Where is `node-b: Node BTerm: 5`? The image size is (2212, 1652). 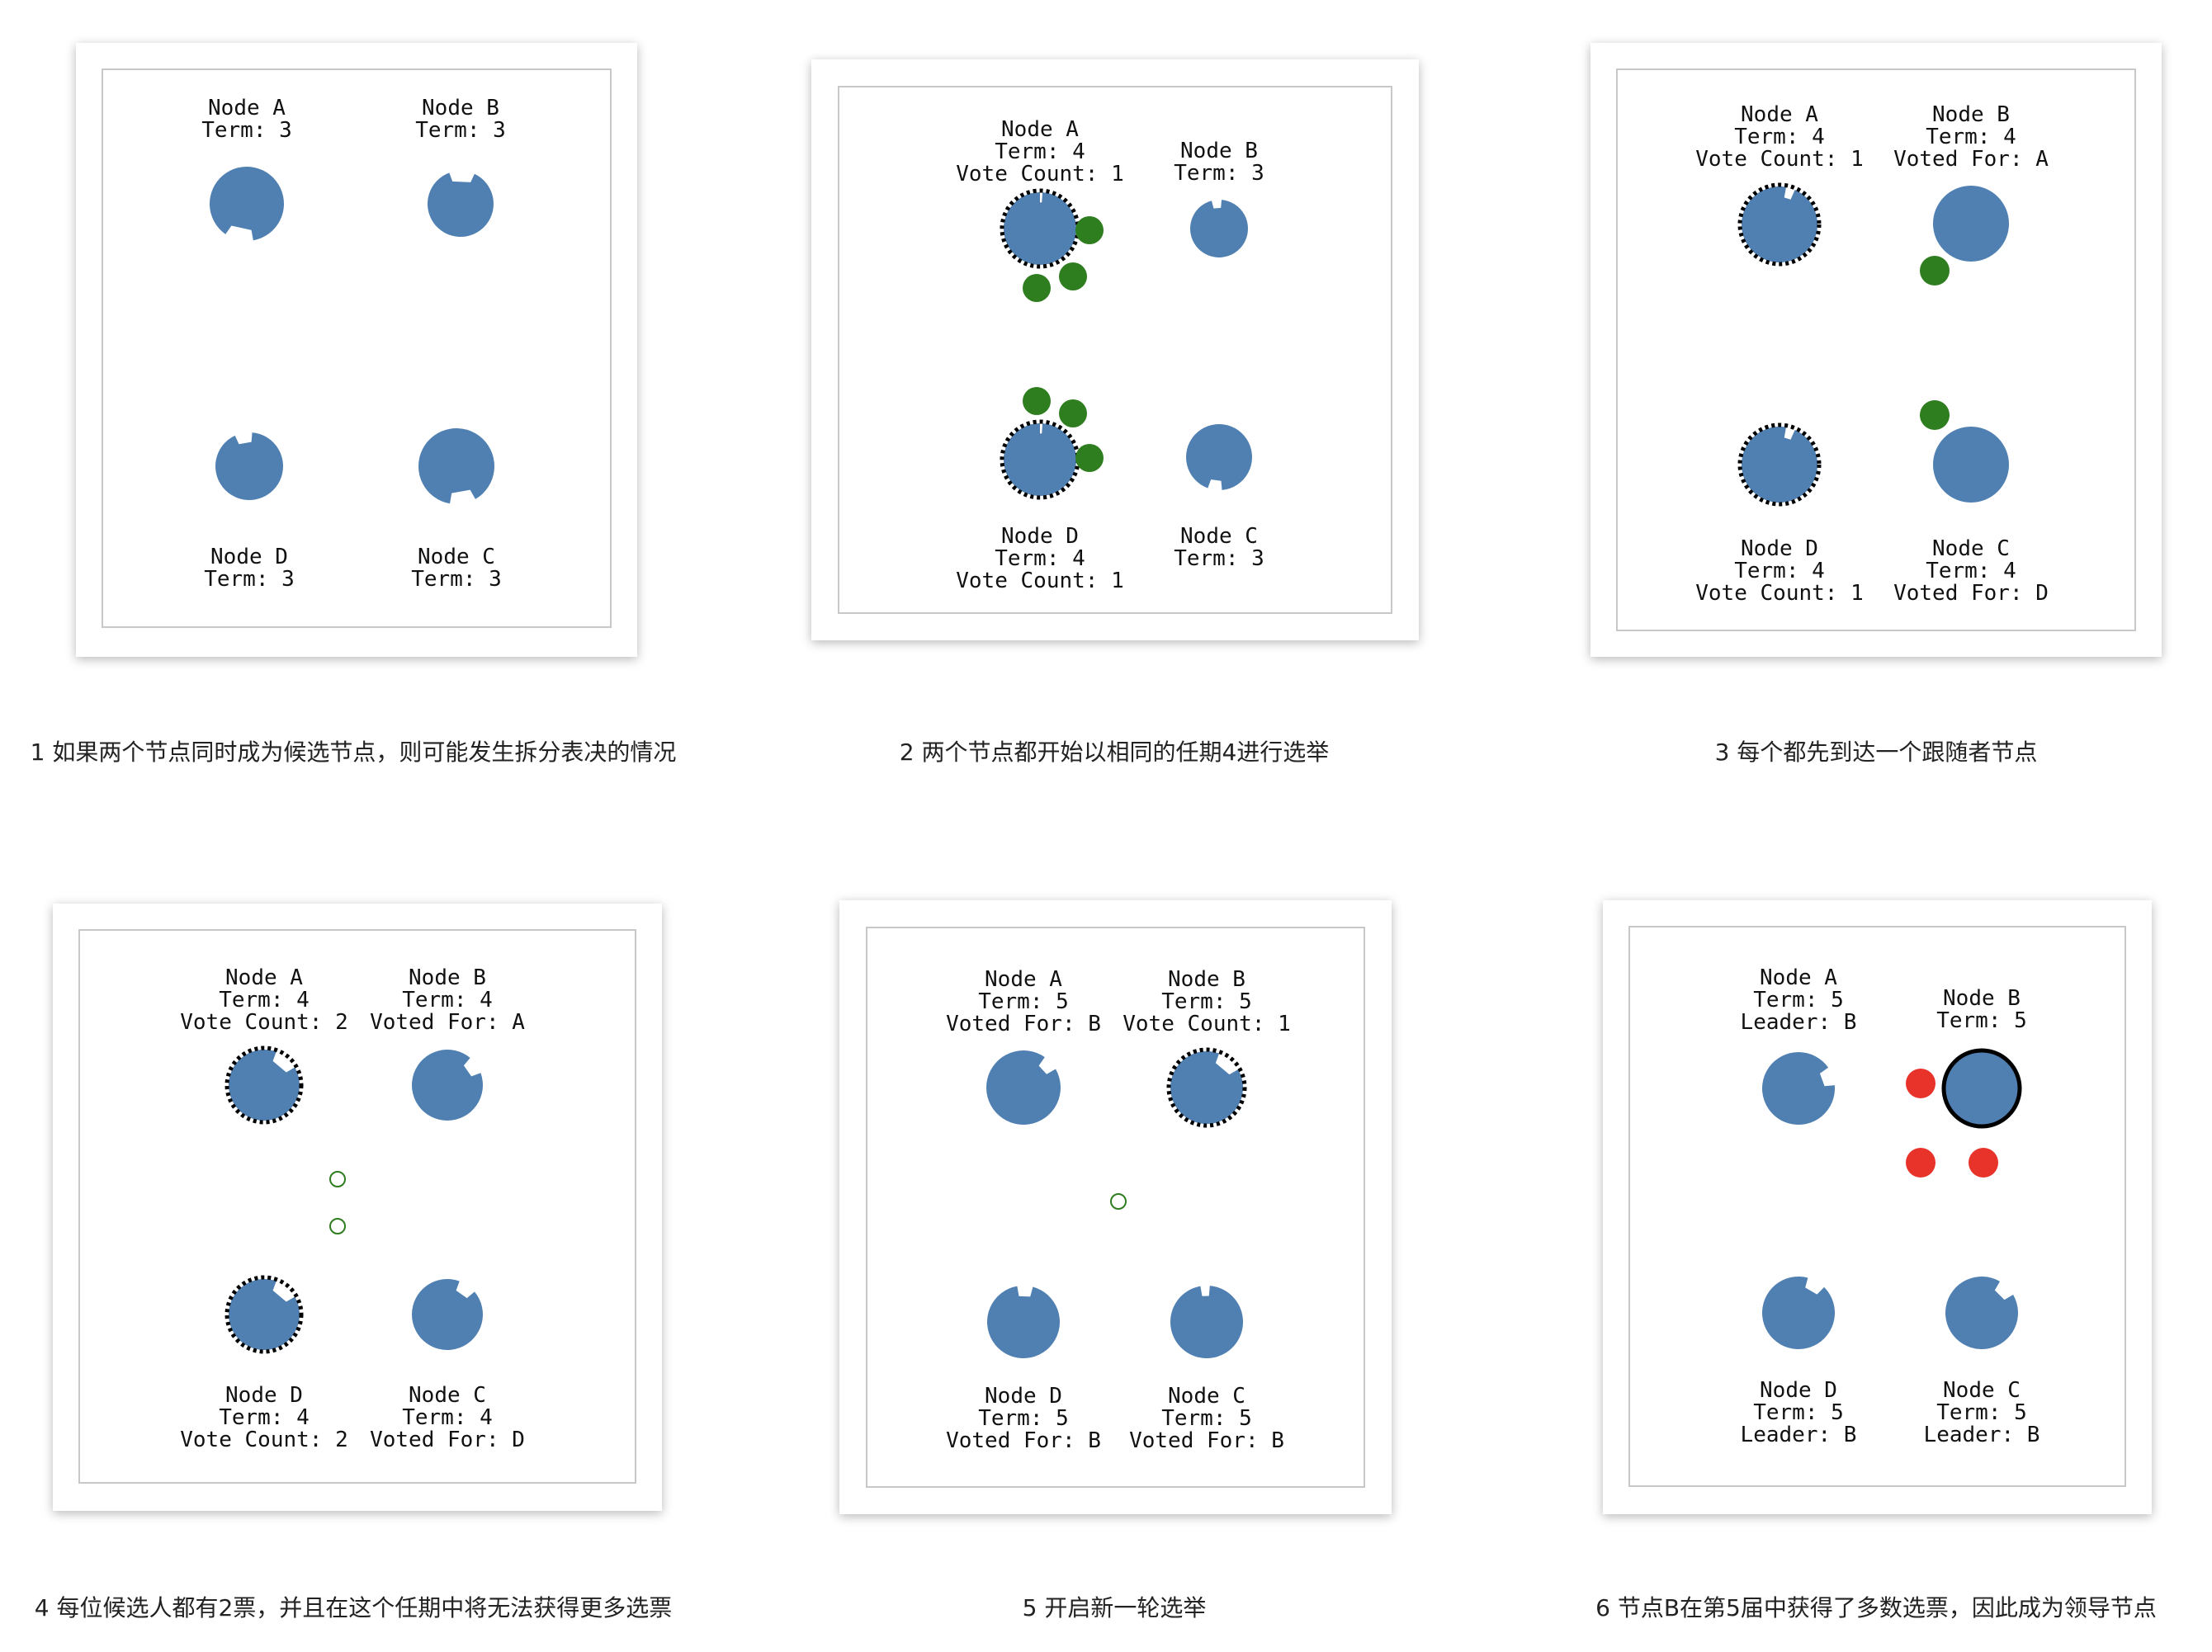
node-b: Node BTerm: 5 is located at coordinates (1981, 1056).